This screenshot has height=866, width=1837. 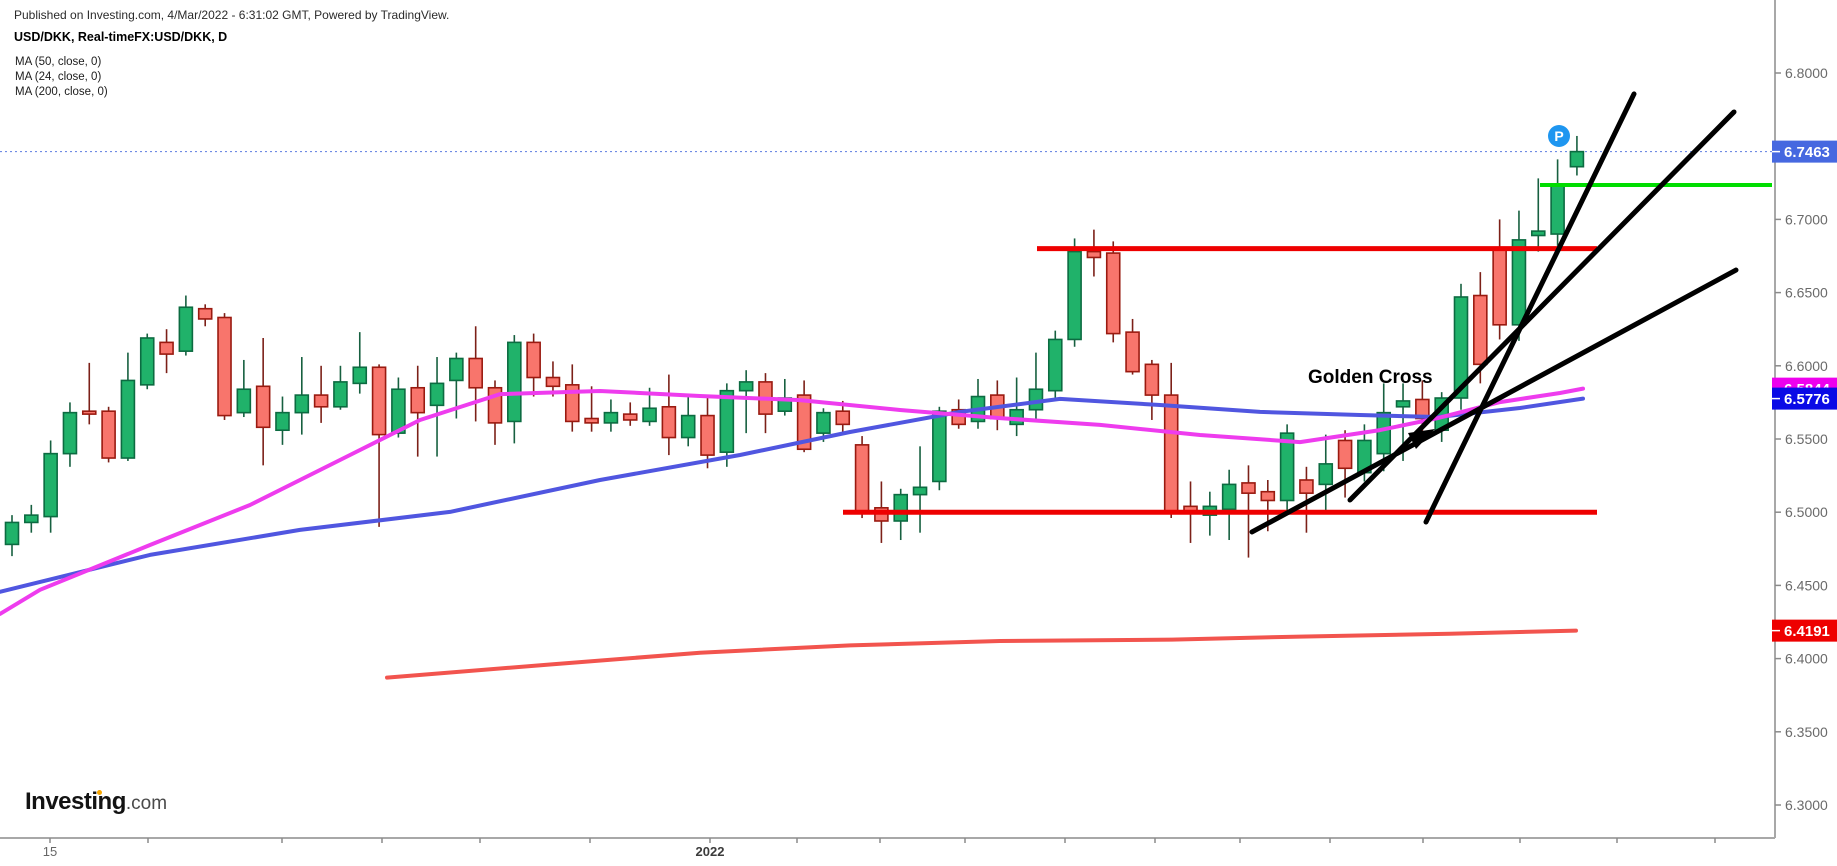 What do you see at coordinates (1530, 308) in the screenshot?
I see `steep-trendline` at bounding box center [1530, 308].